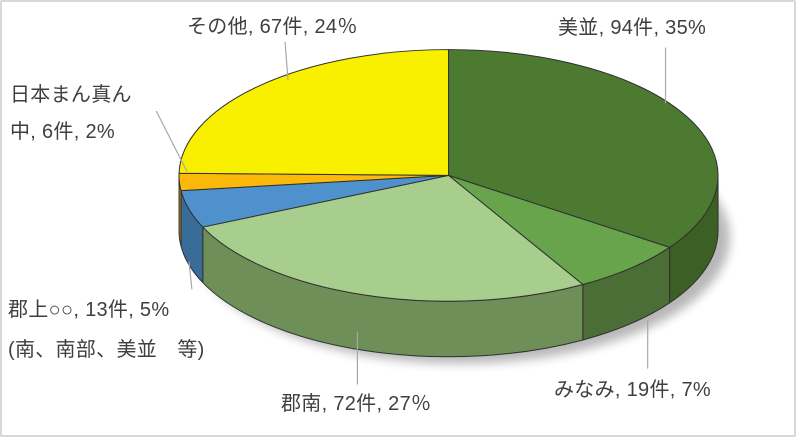 This screenshot has height=437, width=796. Describe the element at coordinates (106, 330) in the screenshot. I see `slice-label-gujo: 郡上○○, 13件, 5% (南、南部、美並 等)` at that location.